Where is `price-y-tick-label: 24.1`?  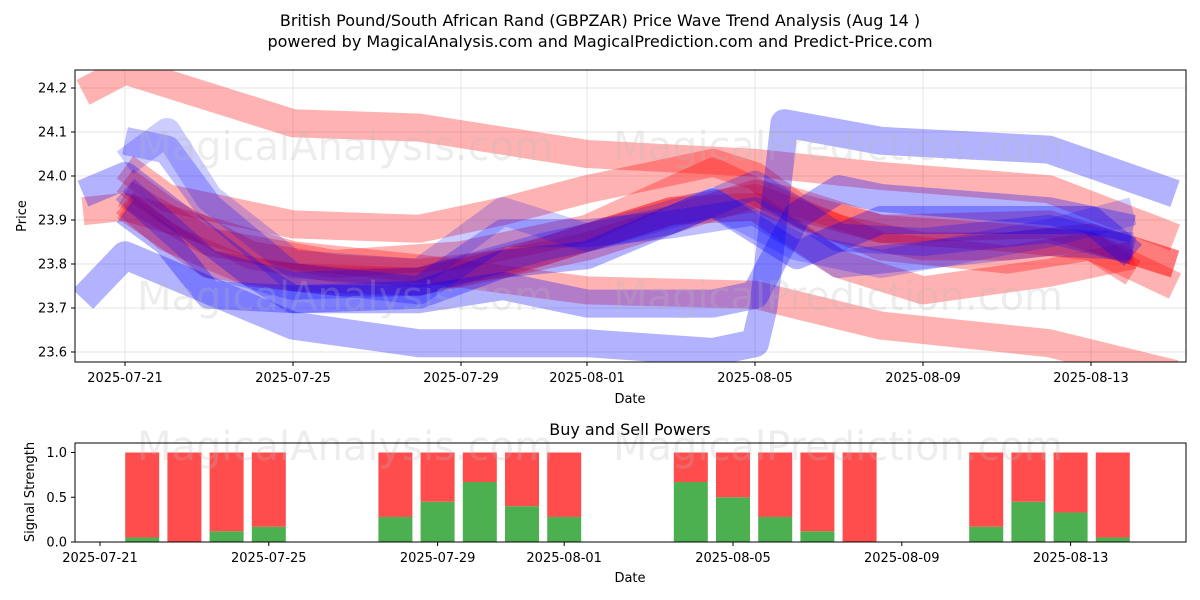 price-y-tick-label: 24.1 is located at coordinates (52, 133).